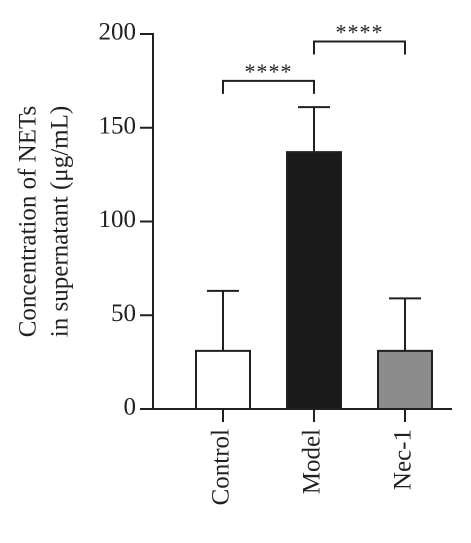 The height and width of the screenshot is (543, 471). I want to click on category-label-model: Model, so click(312, 461).